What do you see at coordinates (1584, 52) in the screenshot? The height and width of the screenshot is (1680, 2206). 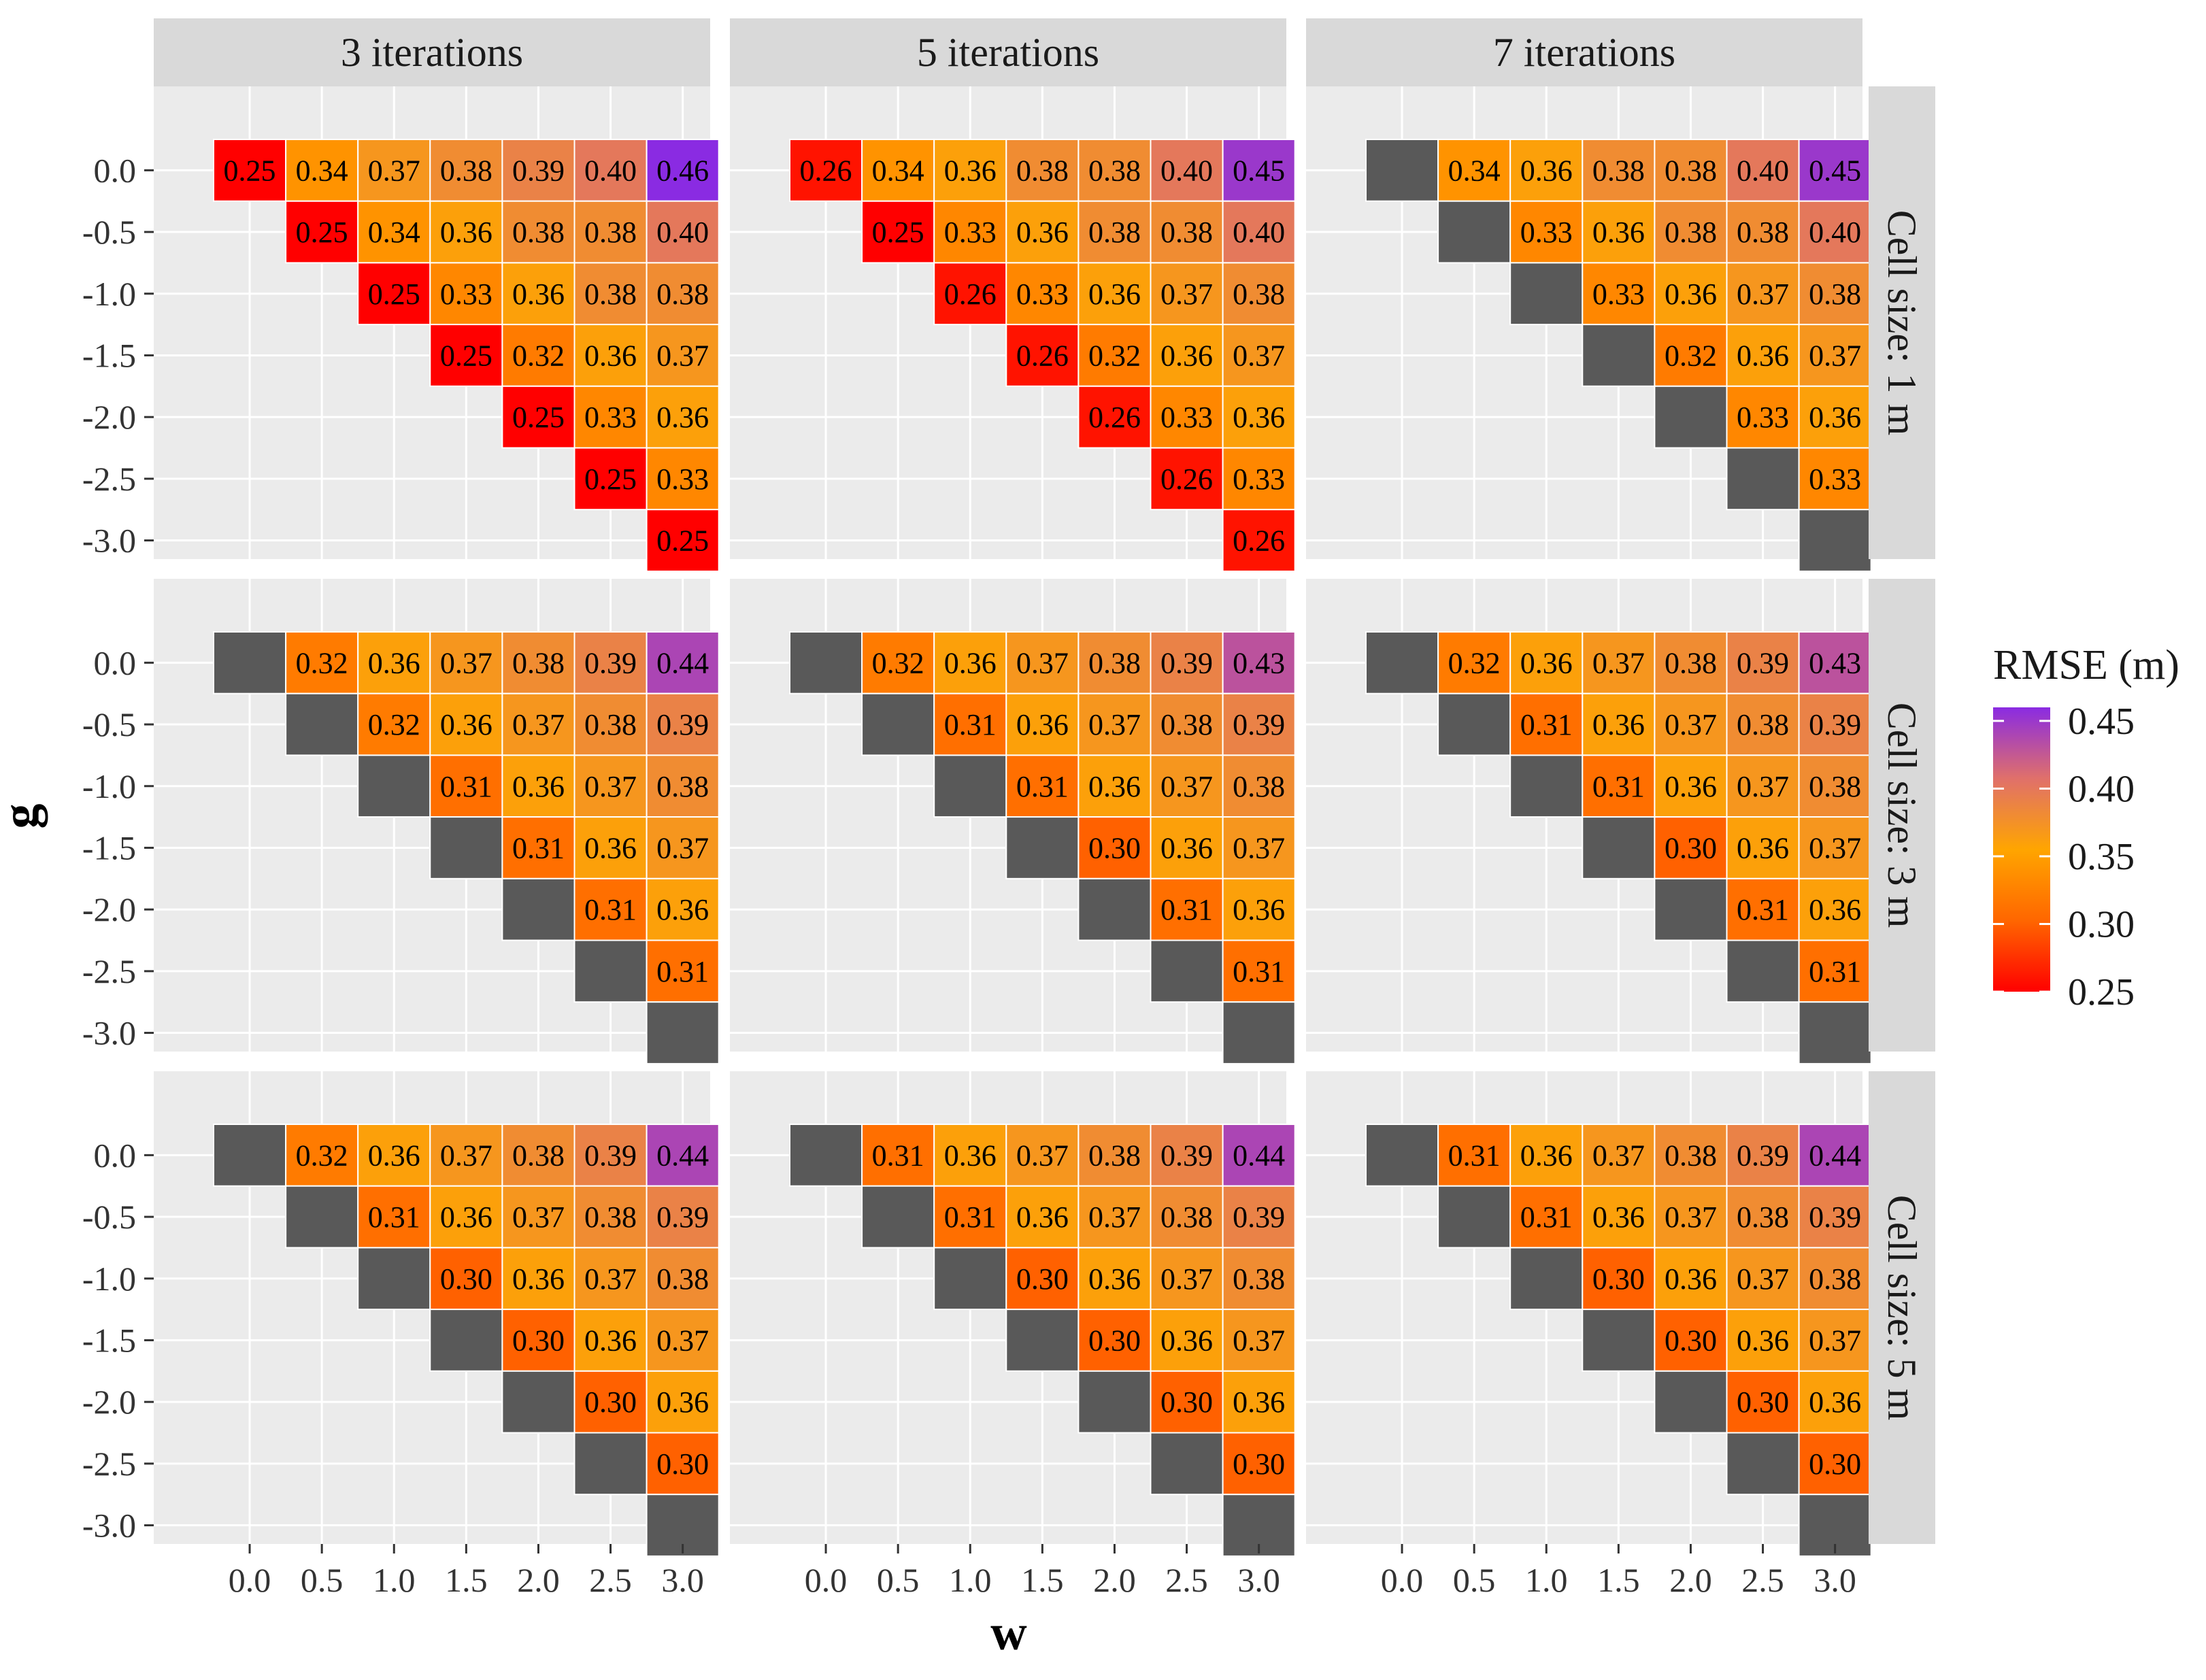 I see `column-strip-label: 7 iterations` at bounding box center [1584, 52].